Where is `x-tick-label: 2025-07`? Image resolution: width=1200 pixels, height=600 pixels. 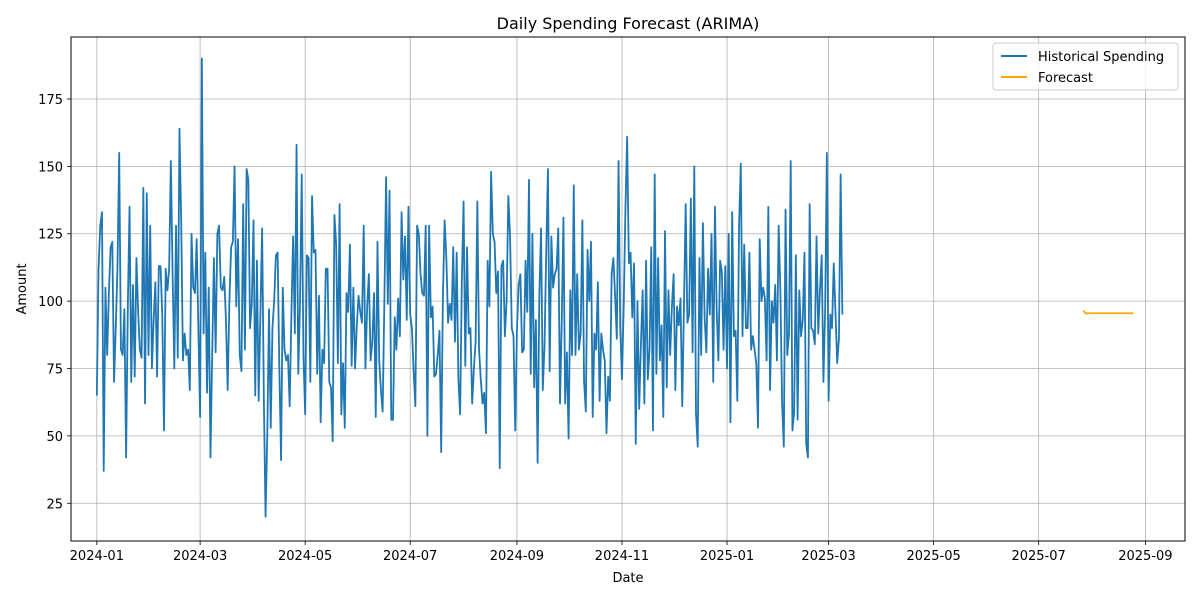
x-tick-label: 2025-07 is located at coordinates (1038, 556).